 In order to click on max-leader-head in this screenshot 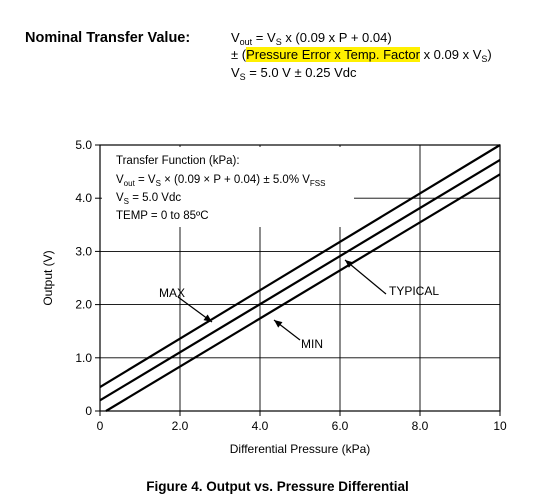, I will do `click(207, 318)`.